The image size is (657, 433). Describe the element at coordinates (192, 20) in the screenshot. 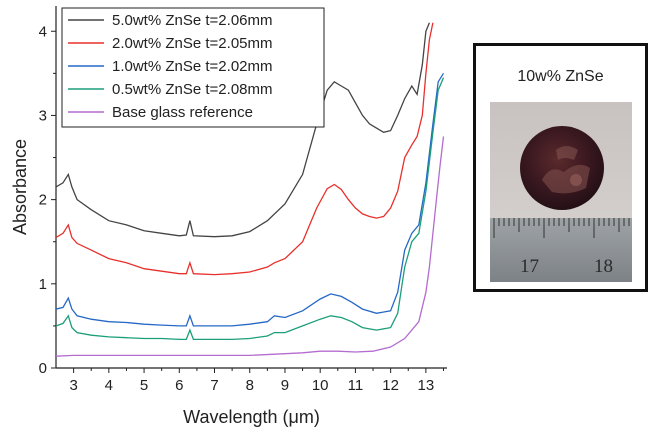

I see `legend-label-0: 5.0wt% ZnSe t=2.06mm` at that location.